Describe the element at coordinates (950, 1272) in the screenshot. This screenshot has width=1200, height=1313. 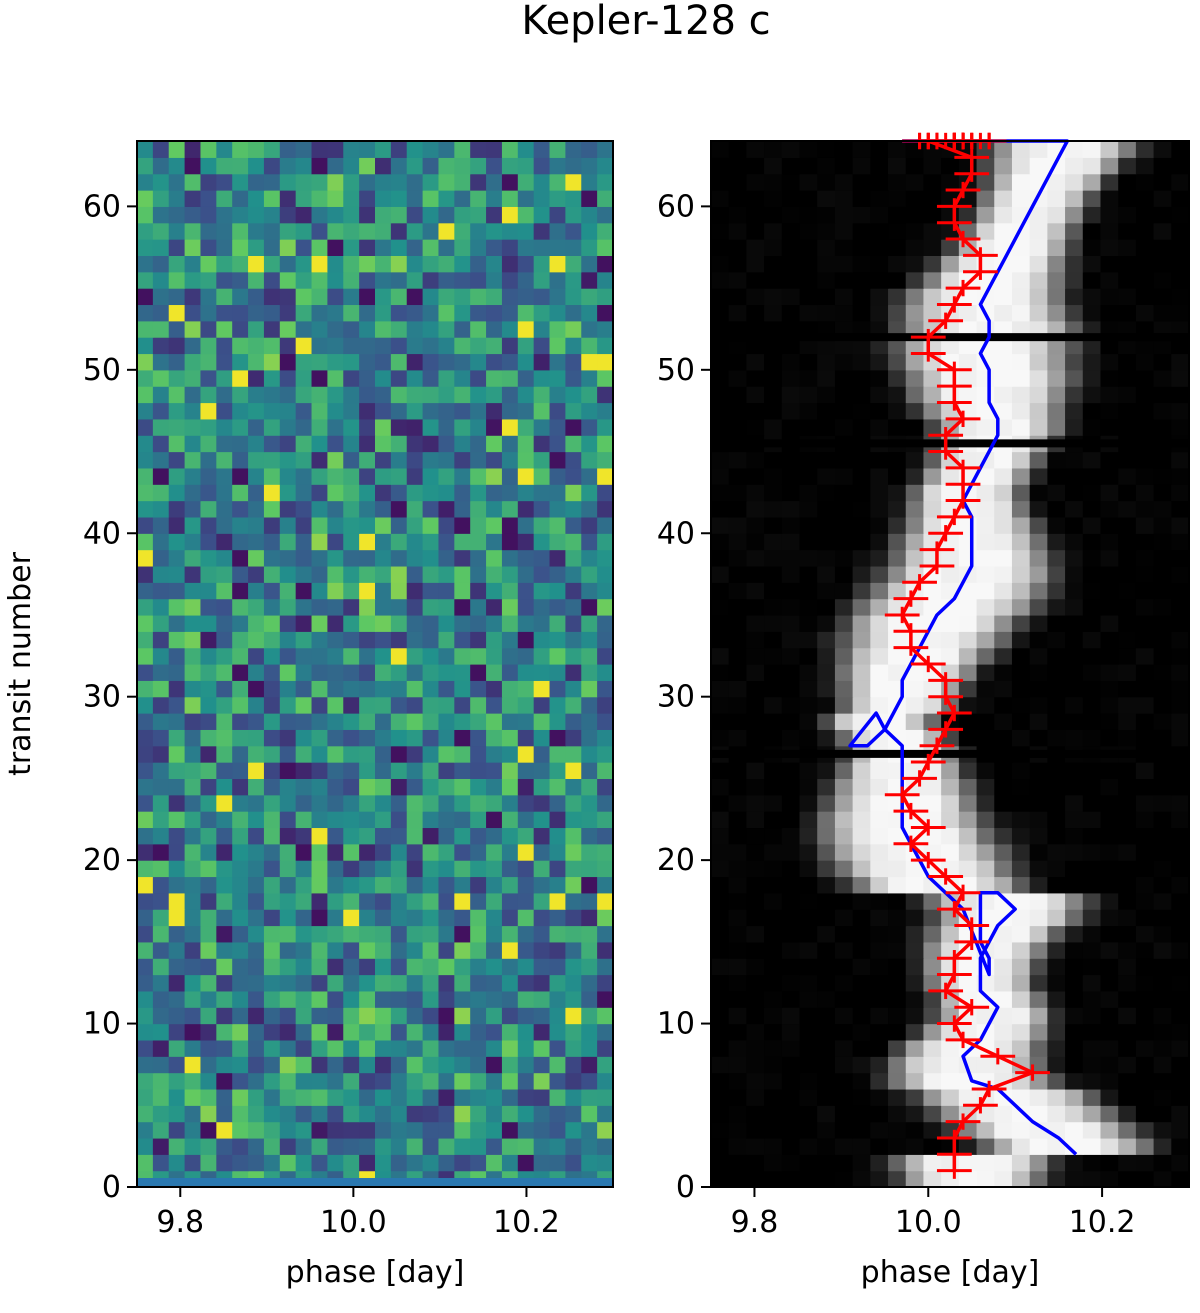
I see `right-x-axis-label: phase [day]` at that location.